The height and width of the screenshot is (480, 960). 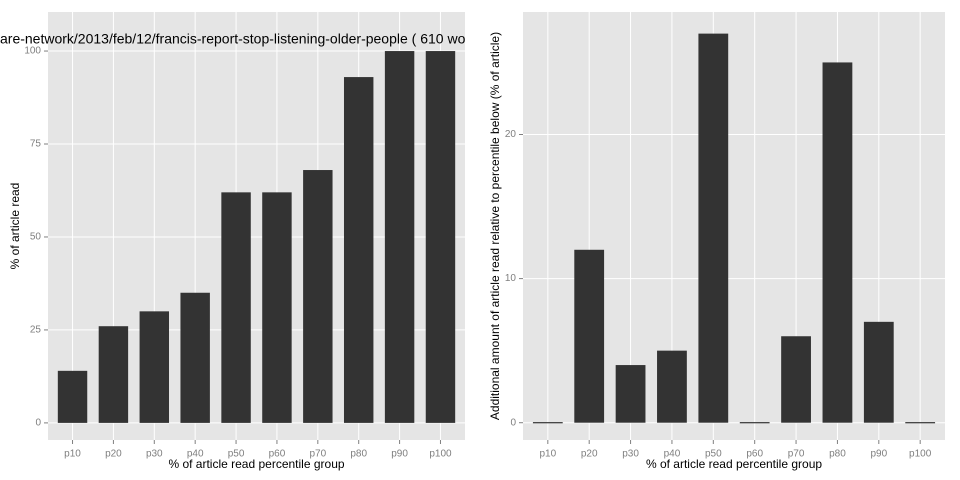 What do you see at coordinates (36, 330) in the screenshot?
I see `y-tick-label: 25` at bounding box center [36, 330].